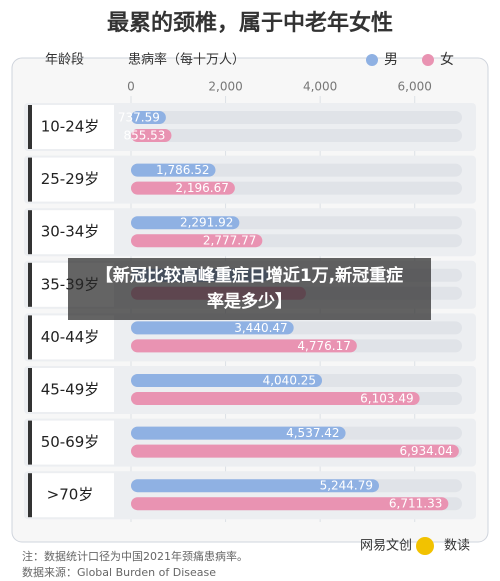 Image resolution: width=500 pixels, height=581 pixels. Describe the element at coordinates (229, 241) in the screenshot. I see `value-label: 2,777.77` at that location.